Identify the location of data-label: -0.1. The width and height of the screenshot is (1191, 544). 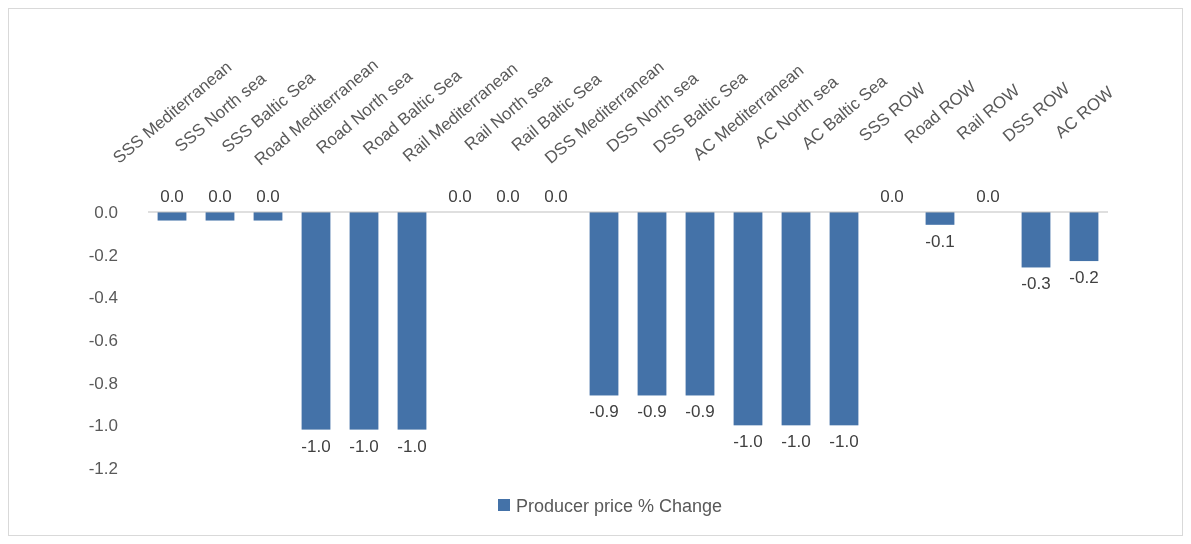
(940, 241).